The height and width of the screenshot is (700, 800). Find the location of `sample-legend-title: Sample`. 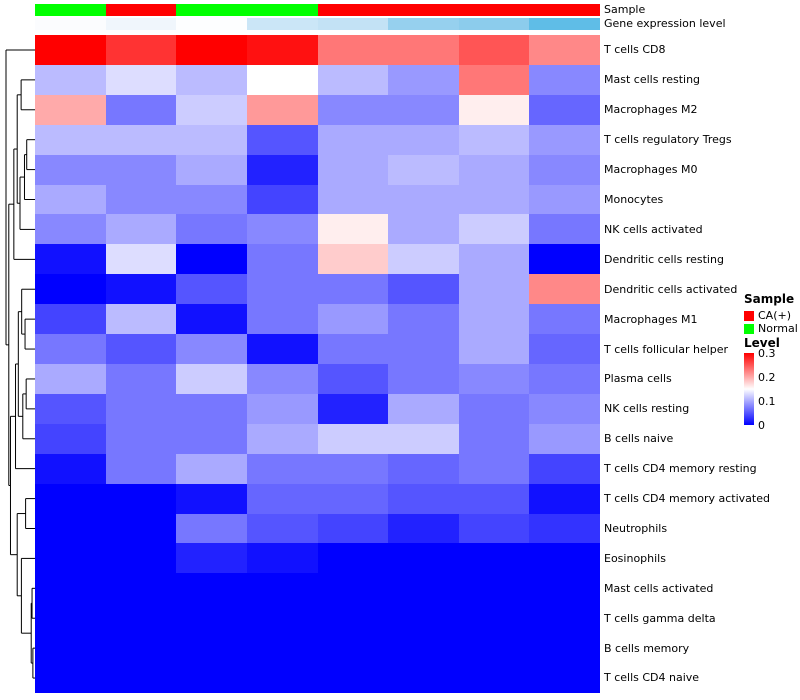

sample-legend-title: Sample is located at coordinates (769, 299).